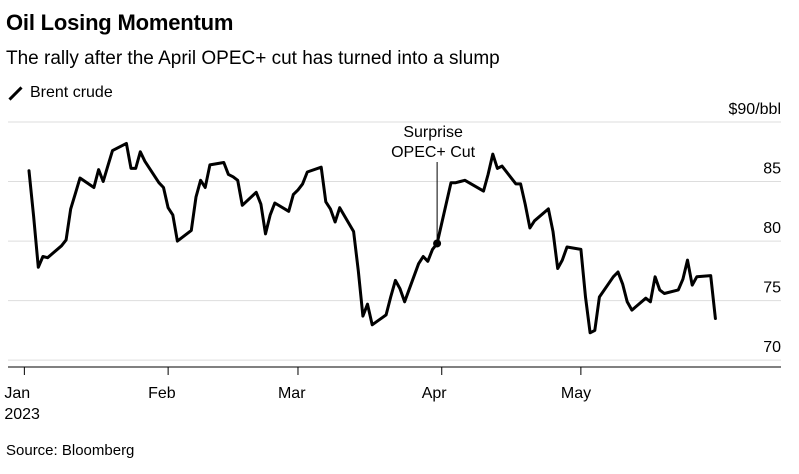 This screenshot has height=474, width=799. I want to click on legend: Brent crude, so click(60, 93).